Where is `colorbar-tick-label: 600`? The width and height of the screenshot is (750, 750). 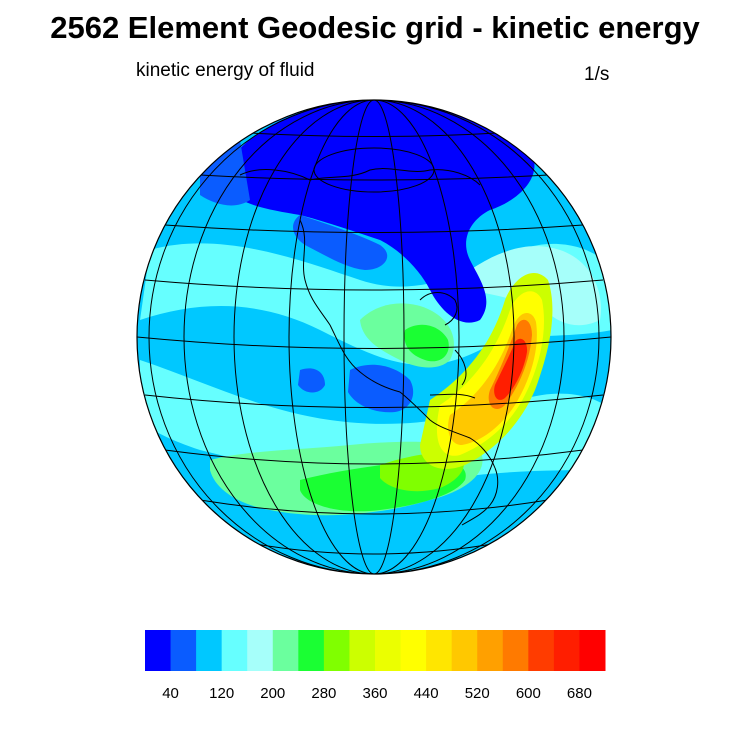 colorbar-tick-label: 600 is located at coordinates (528, 693).